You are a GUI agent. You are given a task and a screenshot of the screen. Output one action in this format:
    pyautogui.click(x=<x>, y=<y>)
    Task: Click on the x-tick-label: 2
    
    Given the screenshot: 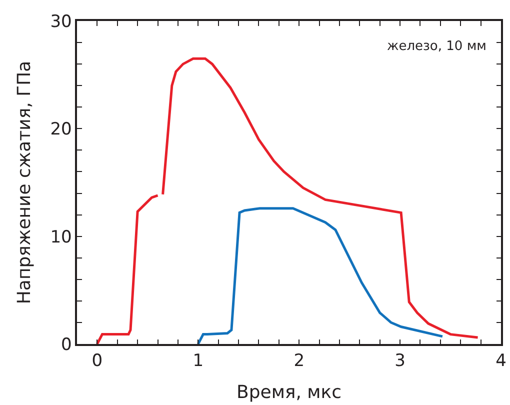 What is the action you would take?
    pyautogui.click(x=299, y=361)
    